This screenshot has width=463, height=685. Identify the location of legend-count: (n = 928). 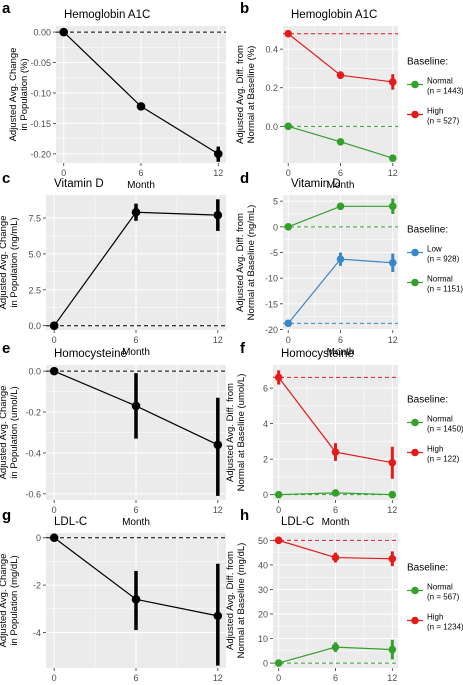
(443, 259).